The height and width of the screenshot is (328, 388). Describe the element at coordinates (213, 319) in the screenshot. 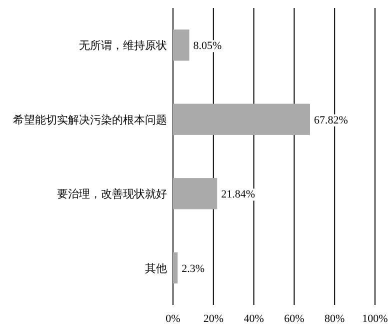

I see `x-tick-label: 20%` at that location.